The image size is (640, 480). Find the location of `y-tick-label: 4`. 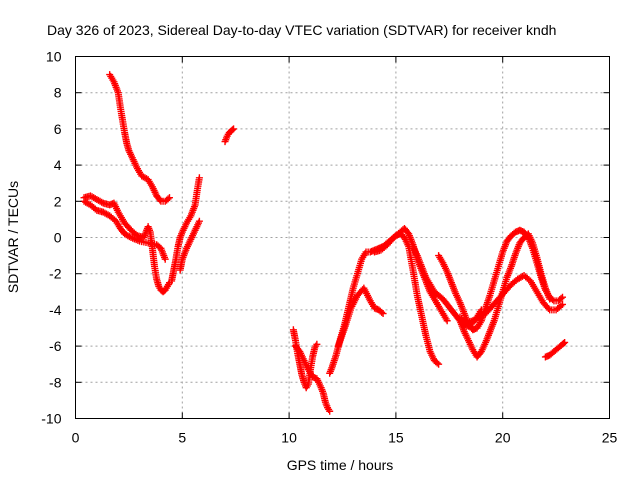

y-tick-label: 4 is located at coordinates (58, 165).